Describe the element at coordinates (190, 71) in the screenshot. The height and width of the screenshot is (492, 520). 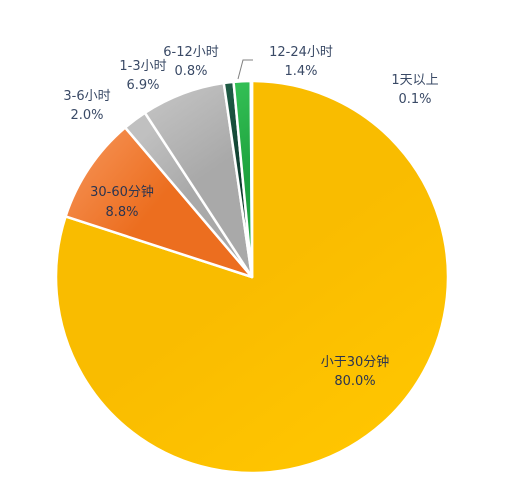
I see `label-pct-6-12h: 0.8%` at that location.